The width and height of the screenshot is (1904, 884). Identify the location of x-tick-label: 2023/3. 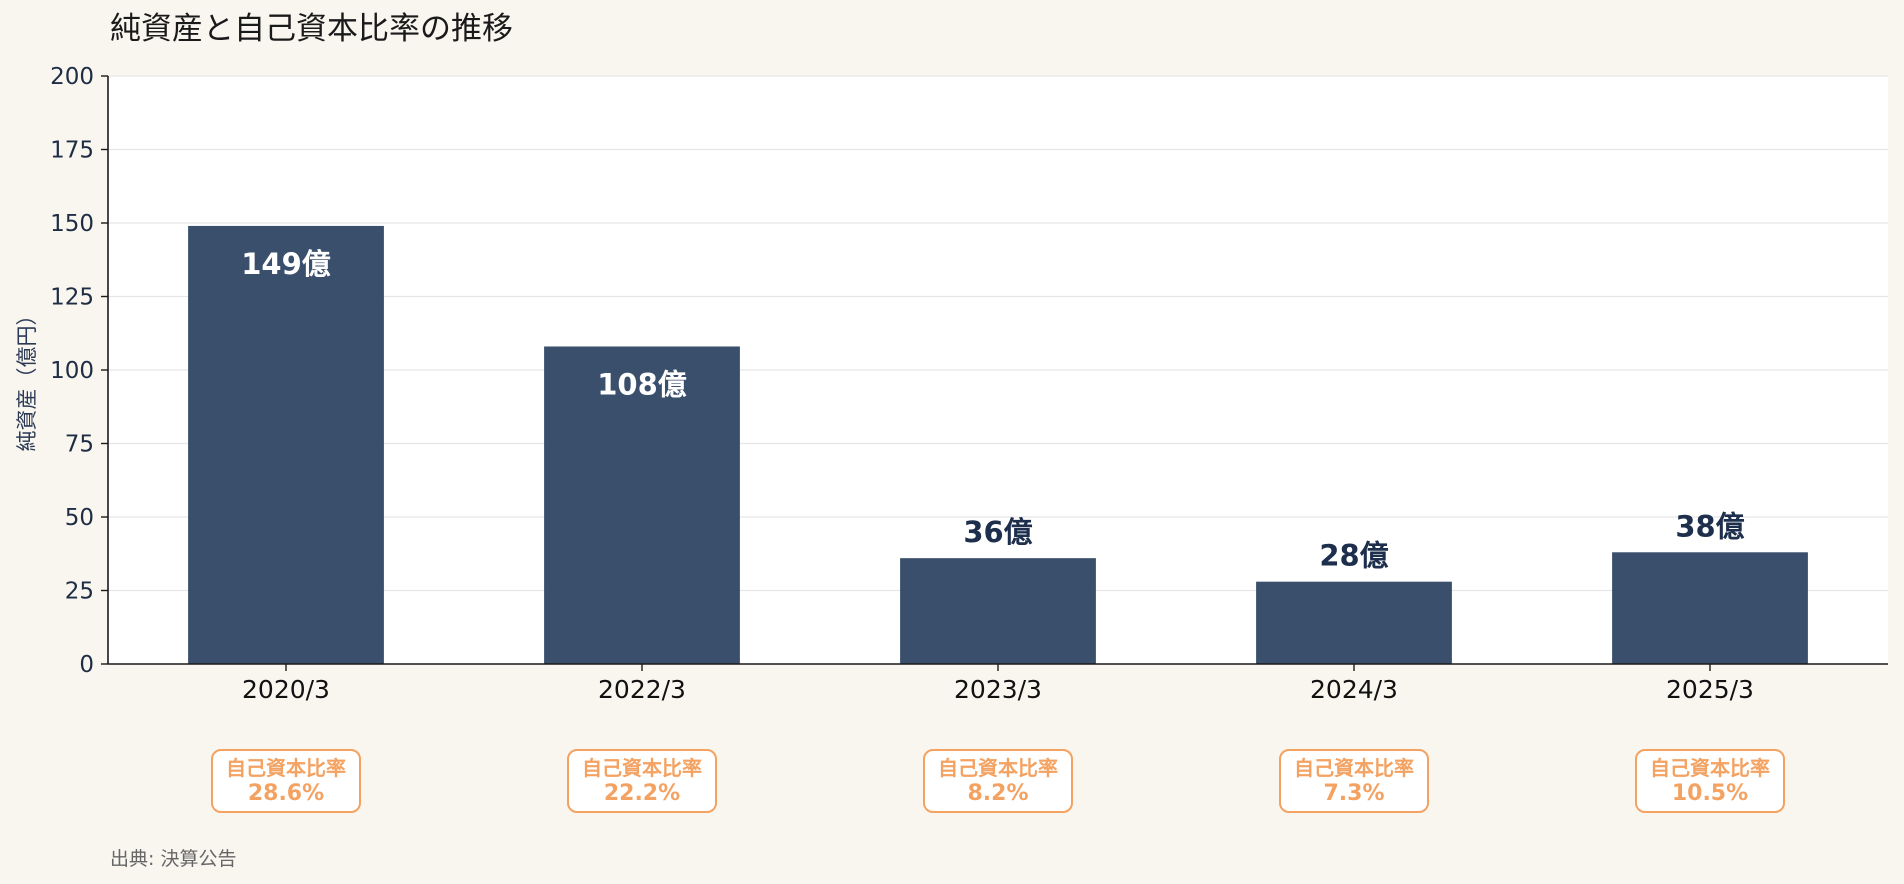
(998, 689).